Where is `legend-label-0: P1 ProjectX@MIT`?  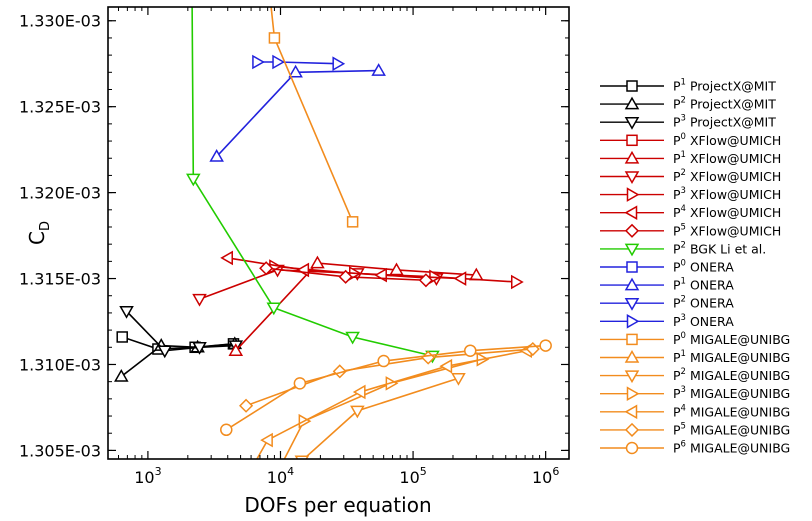
legend-label-0: P1 ProjectX@MIT is located at coordinates (724, 86).